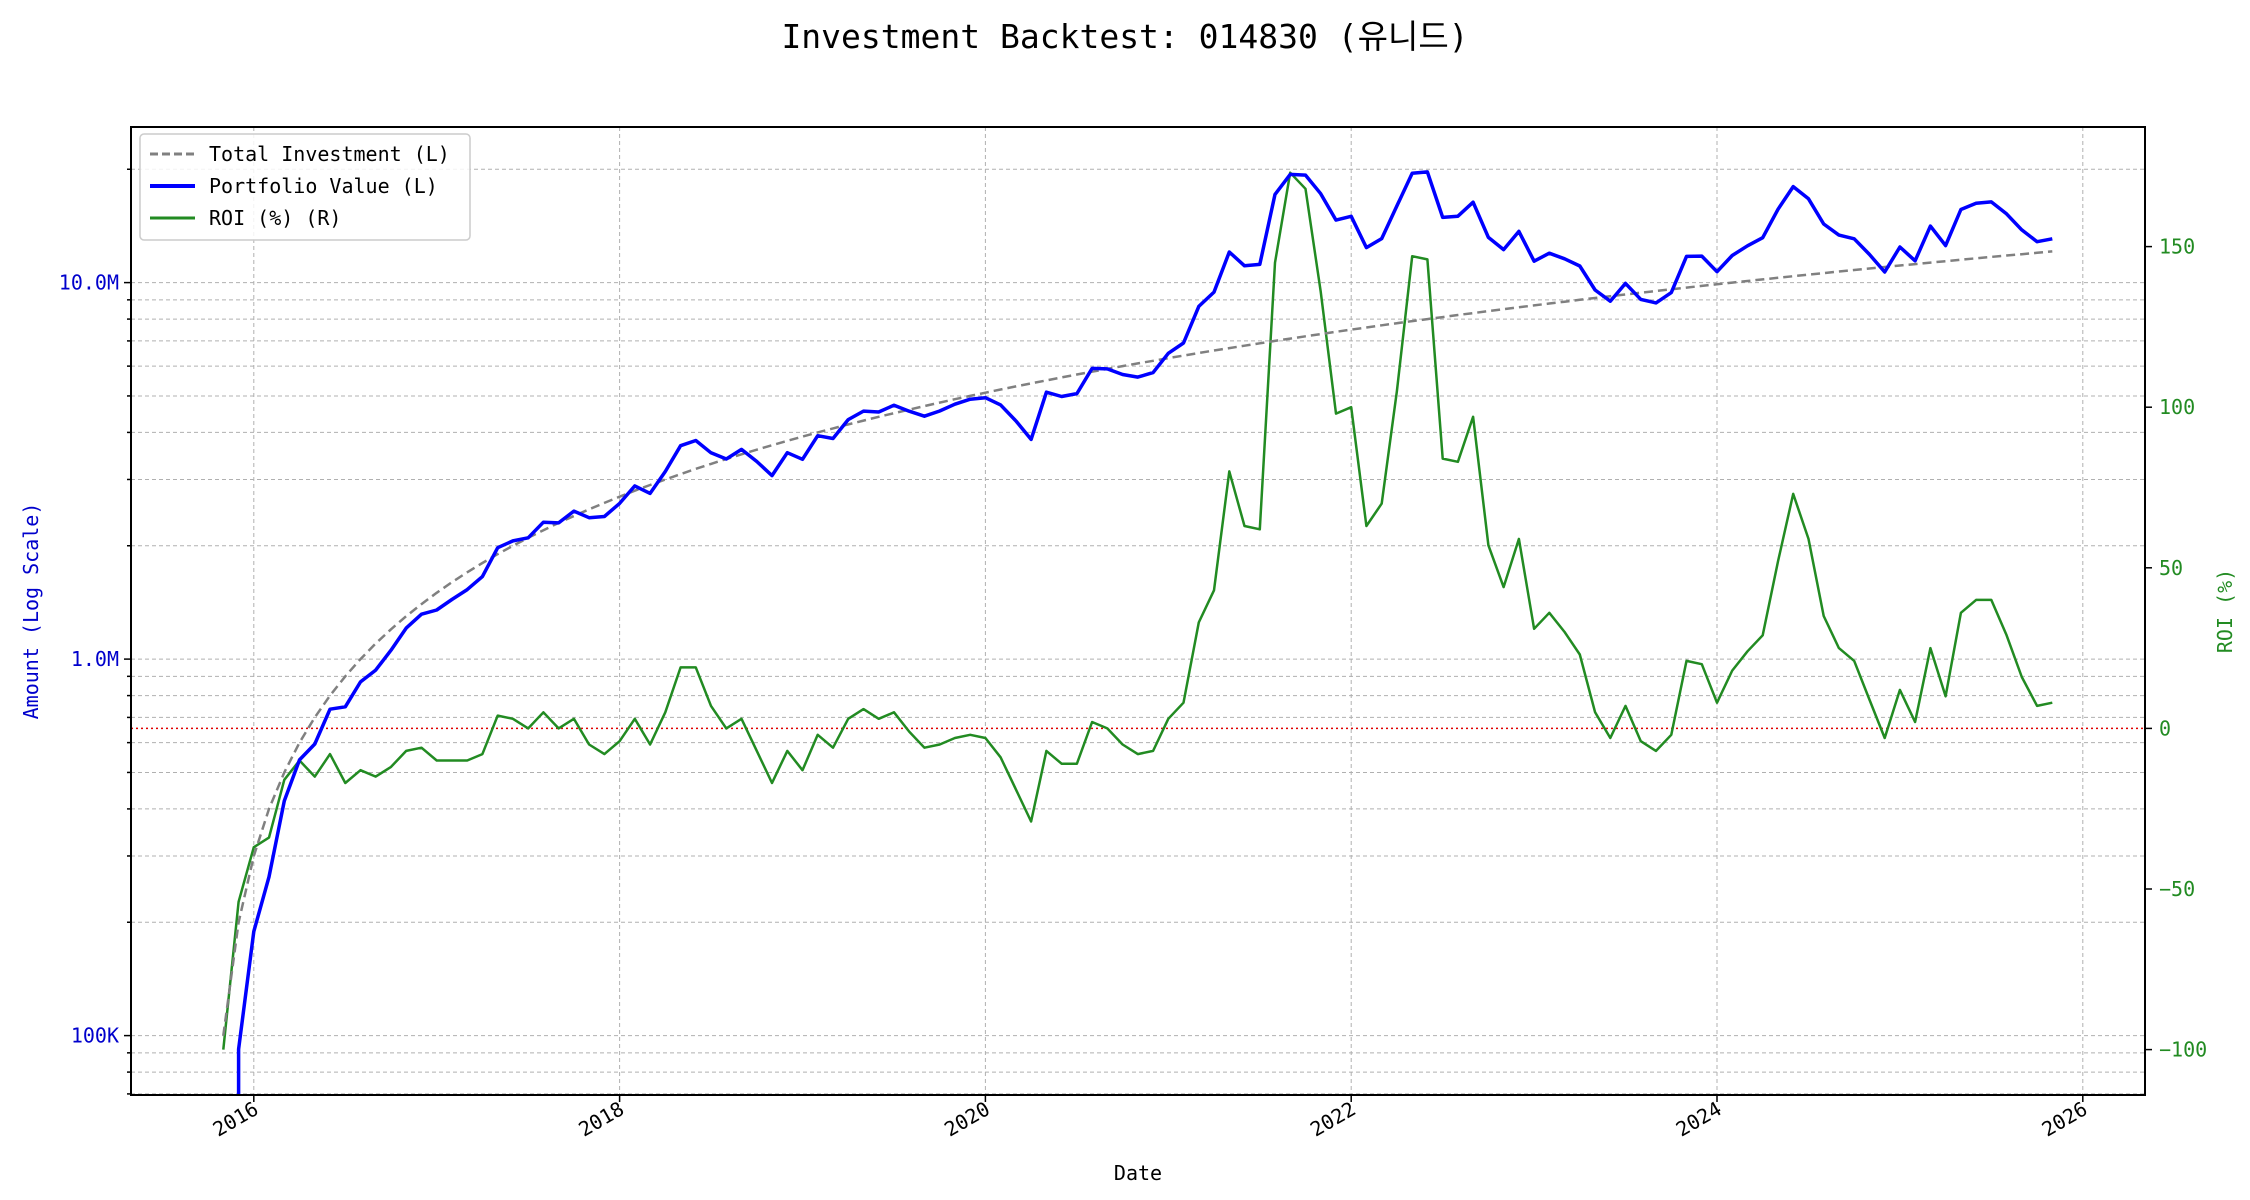  I want to click on y-right-tick-label: −50, so click(2177, 889).